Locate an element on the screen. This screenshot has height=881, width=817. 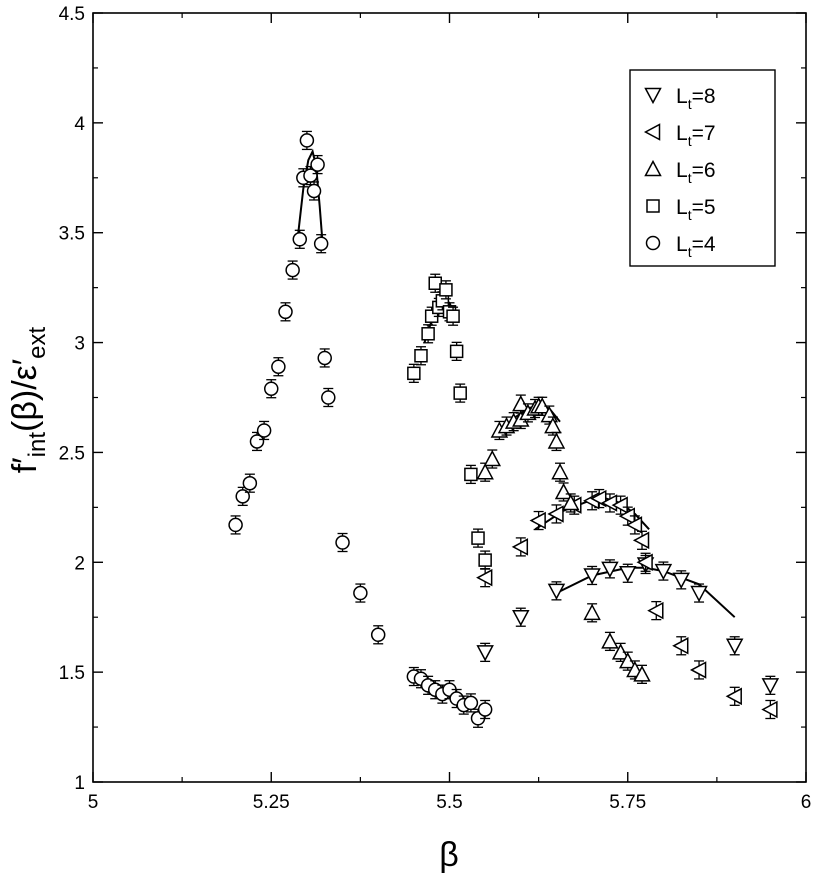
legend-label-1: Lt=7 is located at coordinates (696, 135).